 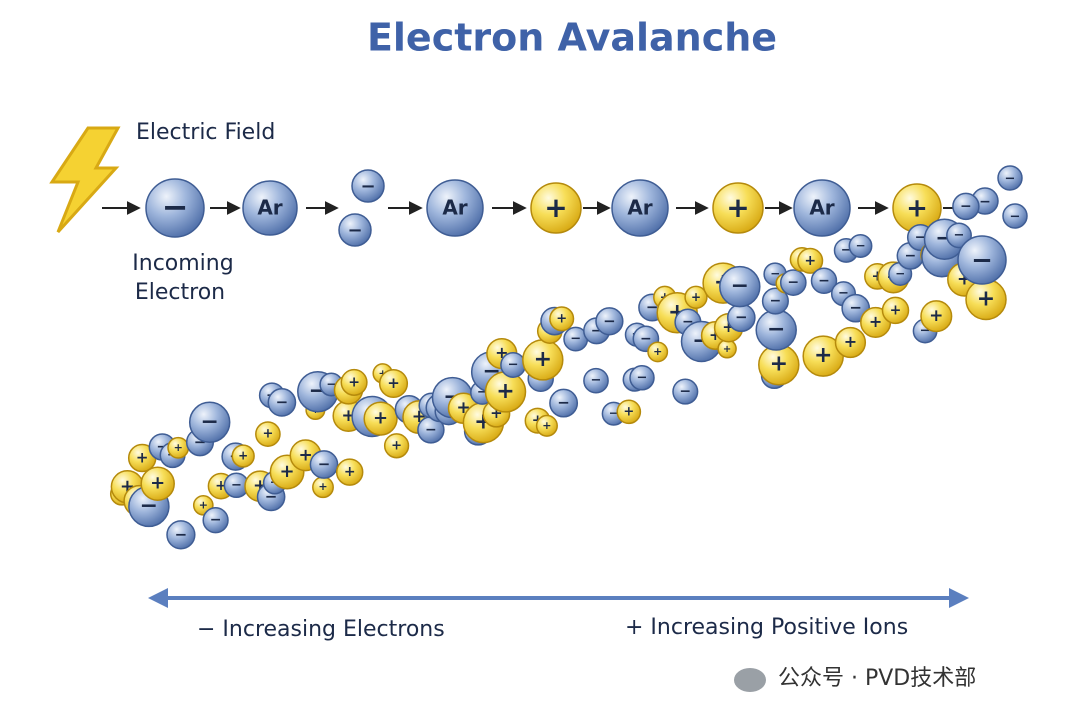 I want to click on field-label: Electric Field, so click(x=205, y=132).